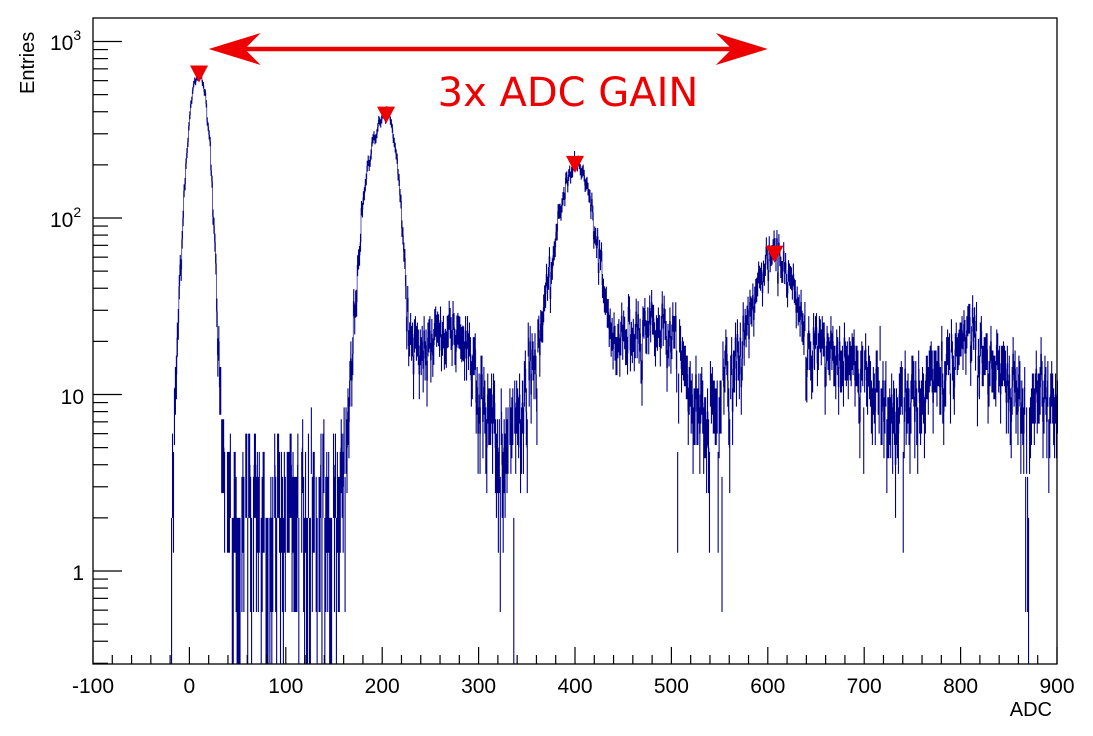 The image size is (1093, 736). What do you see at coordinates (77, 35) in the screenshot?
I see `y-tick-1000-exponent: 3` at bounding box center [77, 35].